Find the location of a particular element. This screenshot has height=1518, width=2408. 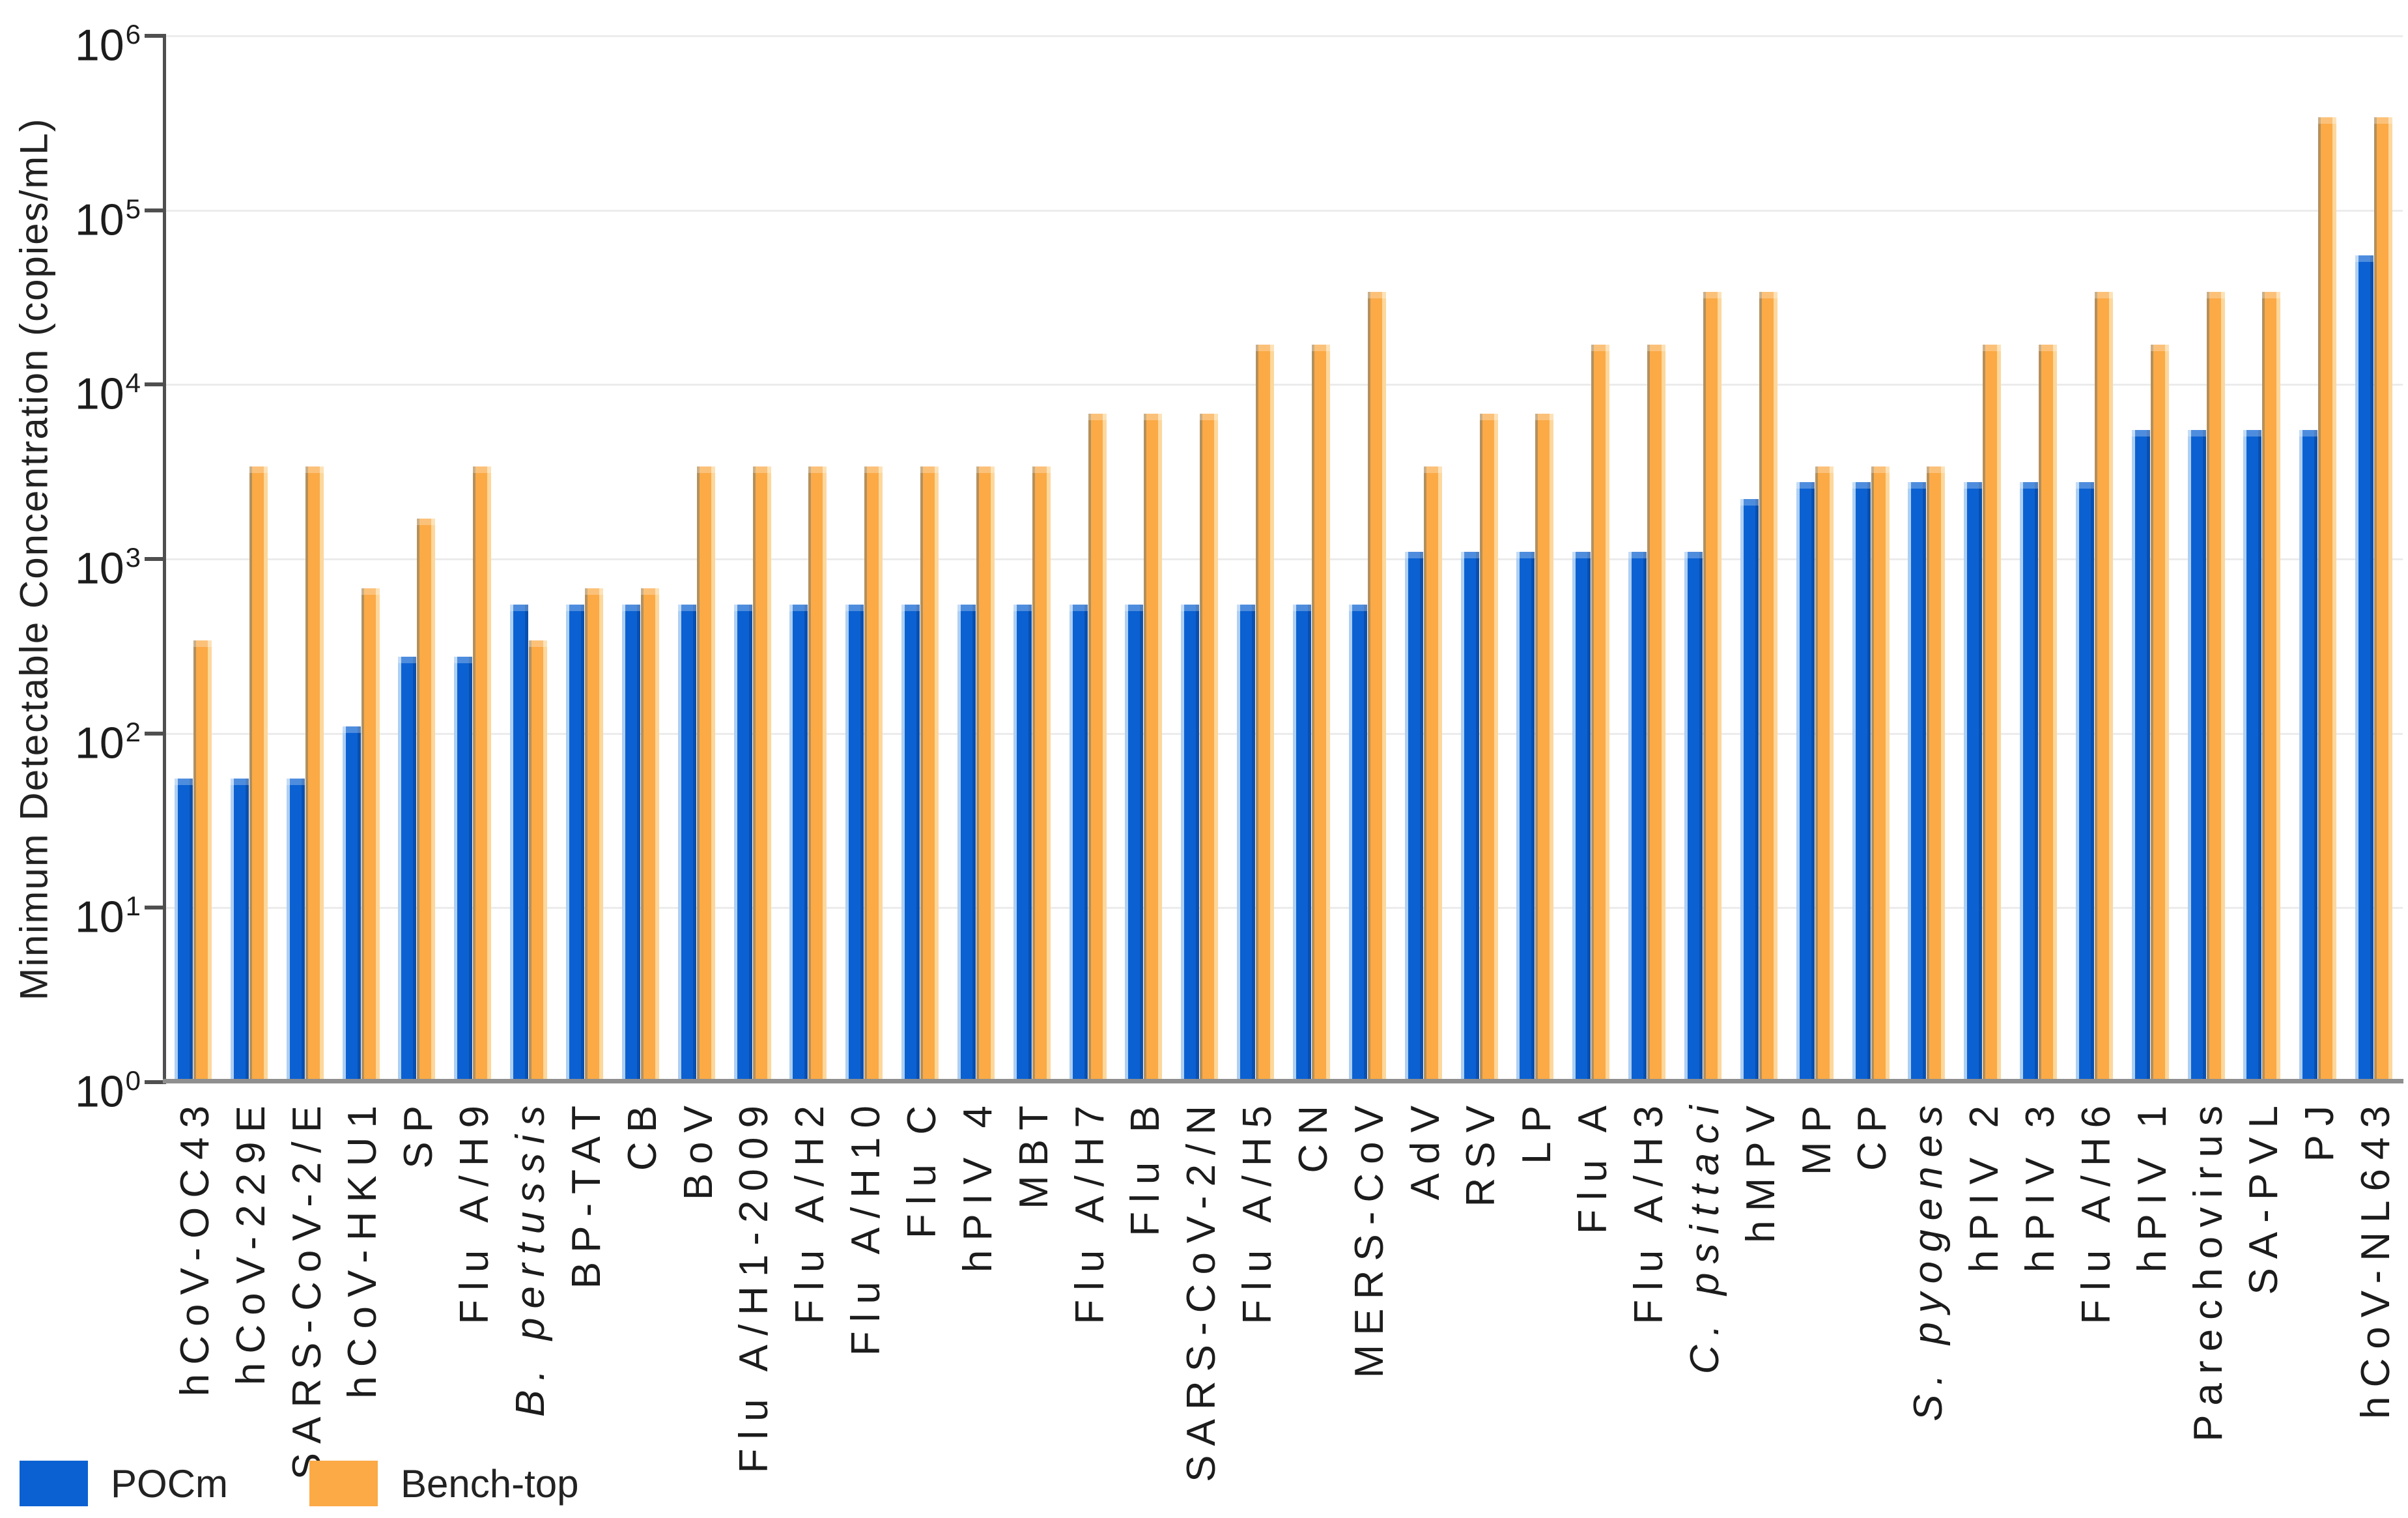

bar-pocm-pj is located at coordinates (2308, 756).